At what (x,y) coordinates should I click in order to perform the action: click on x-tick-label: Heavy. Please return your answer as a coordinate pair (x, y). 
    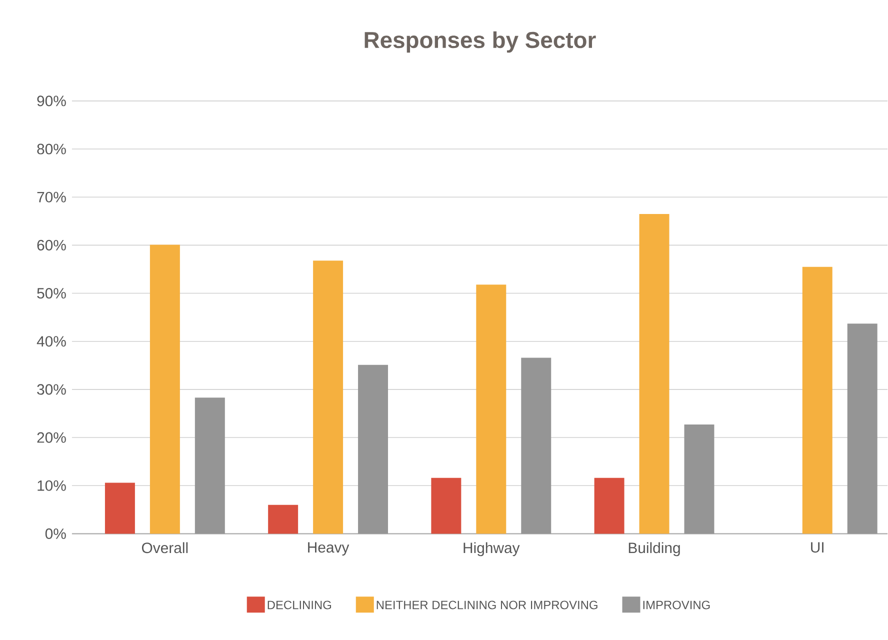
    Looking at the image, I should click on (329, 549).